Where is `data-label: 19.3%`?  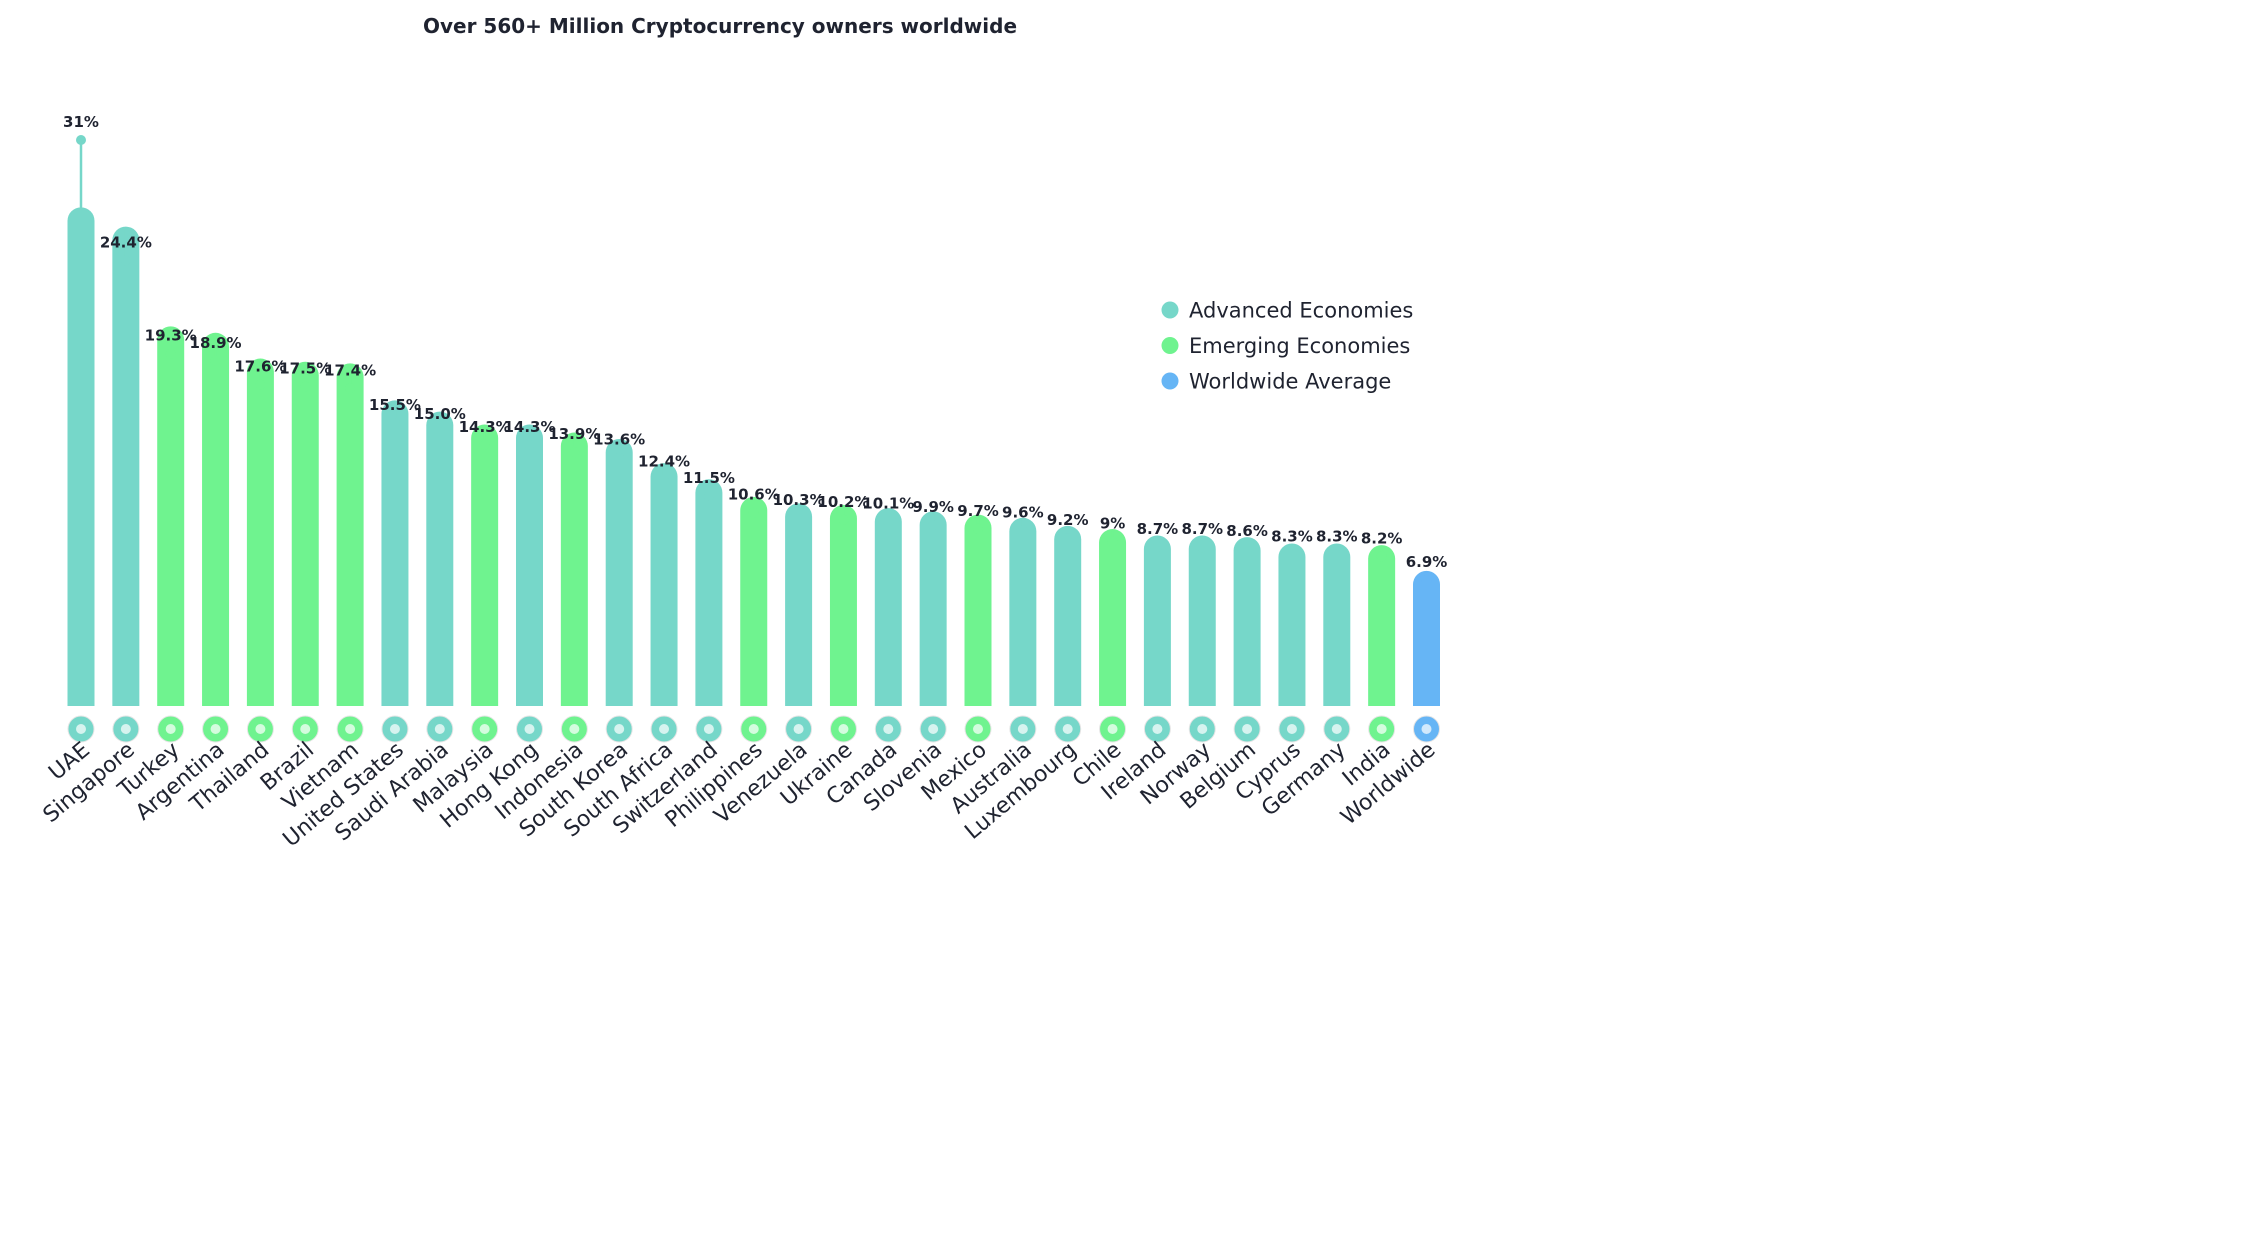
data-label: 19.3% is located at coordinates (171, 336).